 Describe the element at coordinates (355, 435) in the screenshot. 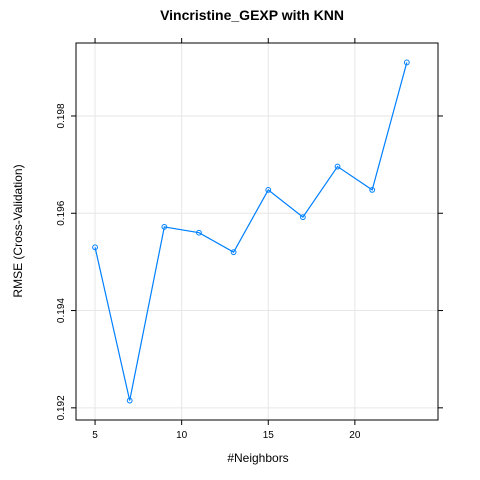

I see `x-tick-label: 20` at that location.